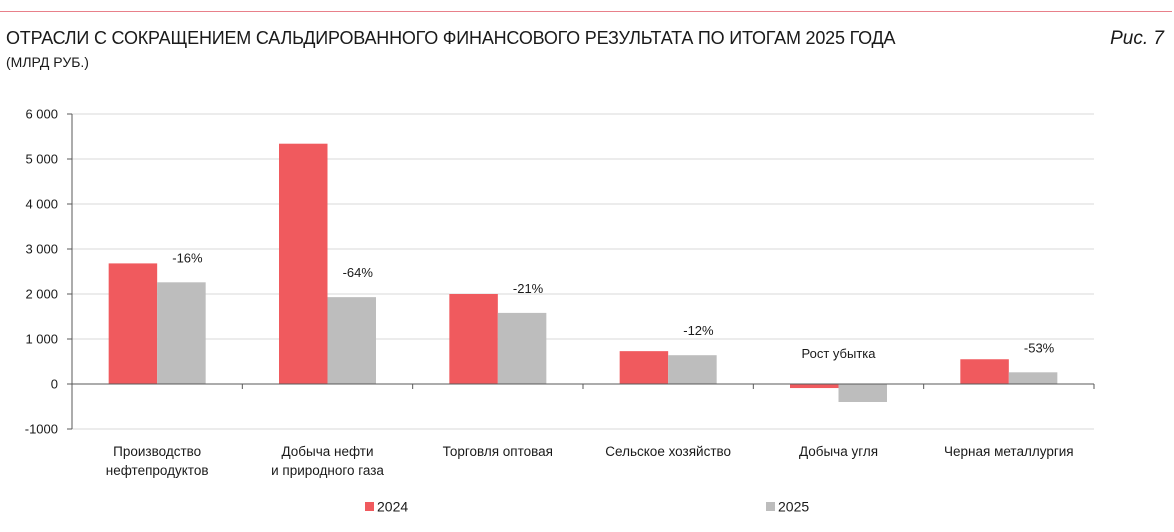  What do you see at coordinates (587, 507) in the screenshot?
I see `legend: 2024 2025` at bounding box center [587, 507].